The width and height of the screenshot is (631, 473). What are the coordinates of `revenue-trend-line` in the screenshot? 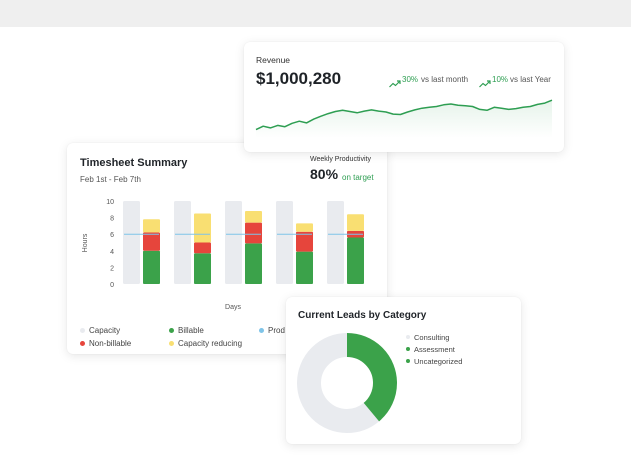 It's located at (404, 115).